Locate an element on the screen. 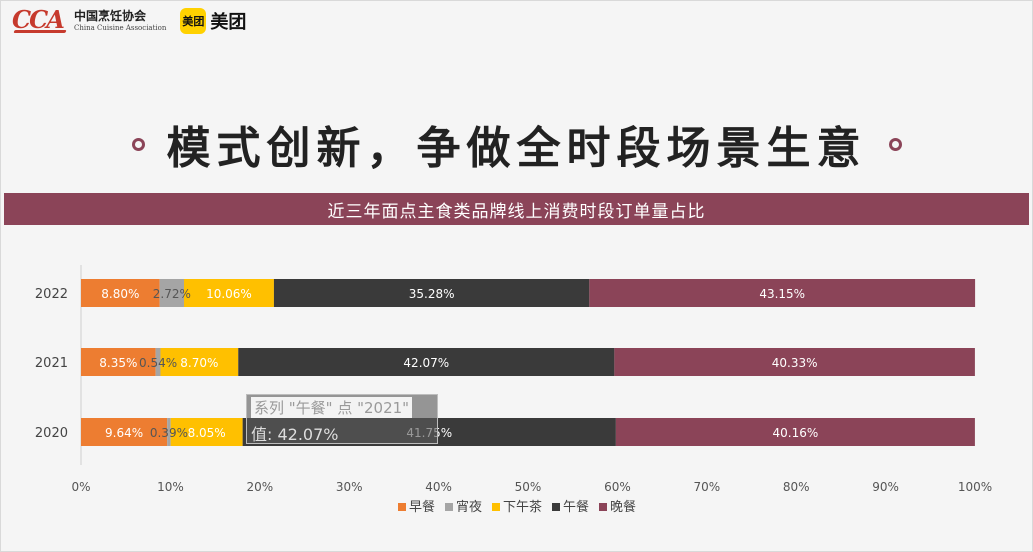 Image resolution: width=1033 pixels, height=552 pixels. chart-title-band: 近三年面点主食类品牌线上消费时段订单量占比 is located at coordinates (516, 209).